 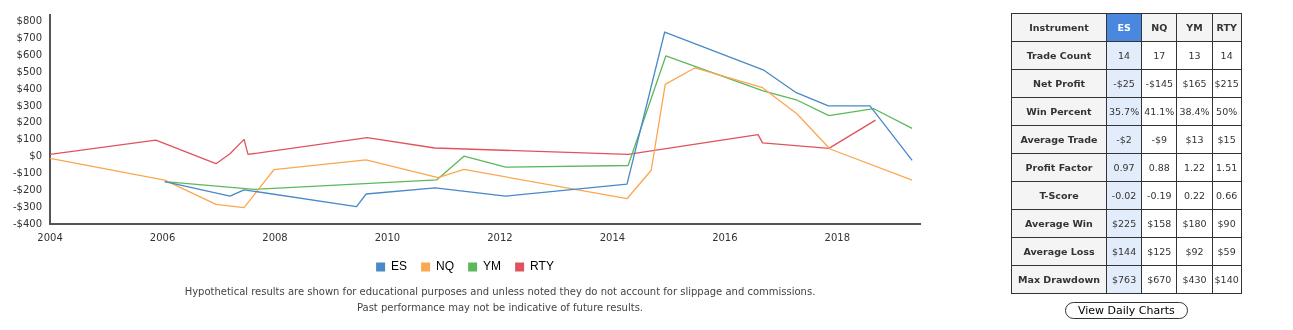 I want to click on text: -$25, so click(x=1124, y=83).